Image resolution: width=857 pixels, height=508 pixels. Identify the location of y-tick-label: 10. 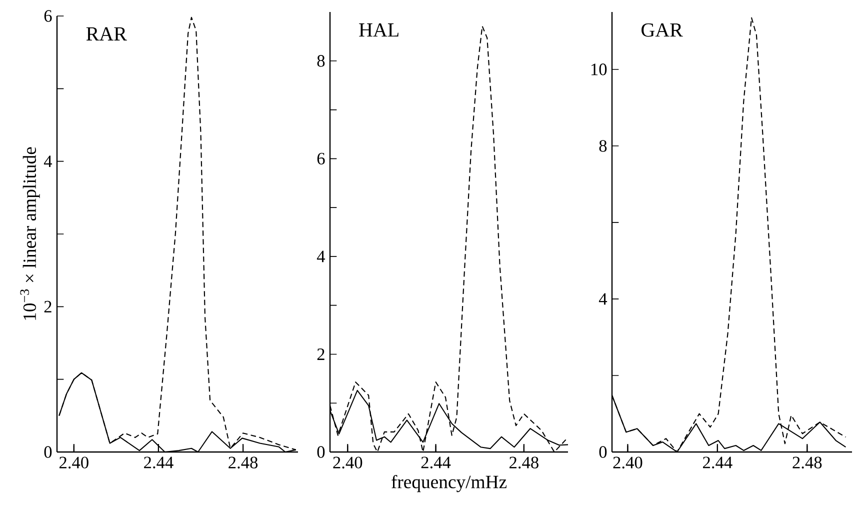
(599, 70).